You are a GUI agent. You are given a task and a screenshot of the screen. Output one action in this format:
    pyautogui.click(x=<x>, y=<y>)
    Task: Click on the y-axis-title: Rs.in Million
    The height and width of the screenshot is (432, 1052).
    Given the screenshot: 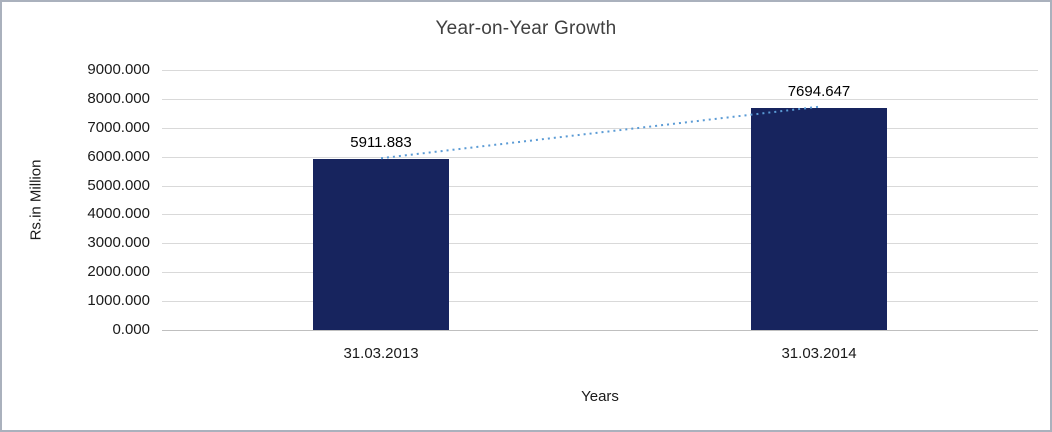 What is the action you would take?
    pyautogui.click(x=36, y=200)
    